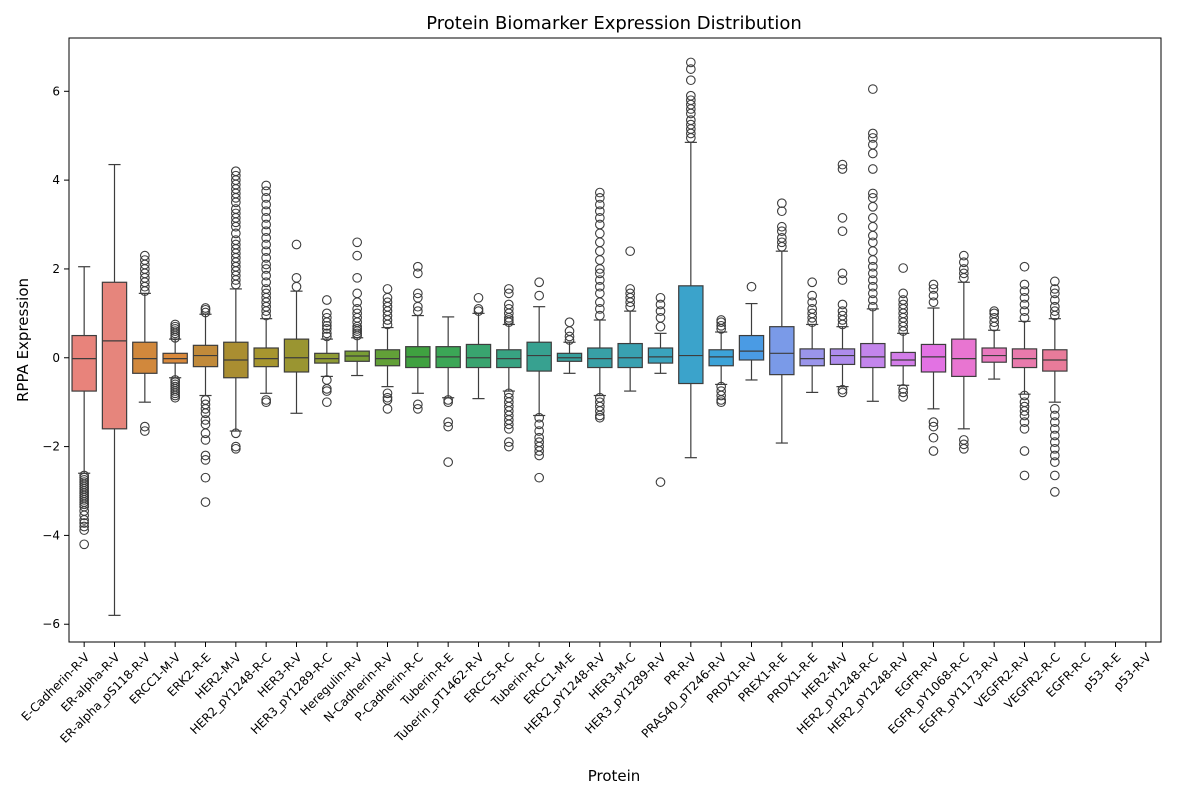  Describe the element at coordinates (614, 776) in the screenshot. I see `x-axis-label: Protein` at that location.